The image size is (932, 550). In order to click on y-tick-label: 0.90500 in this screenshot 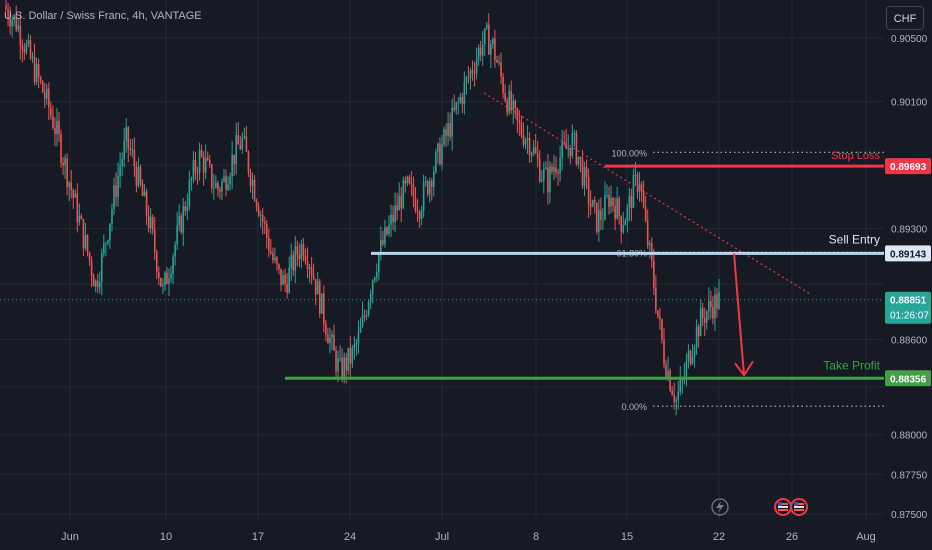, I will do `click(909, 39)`.